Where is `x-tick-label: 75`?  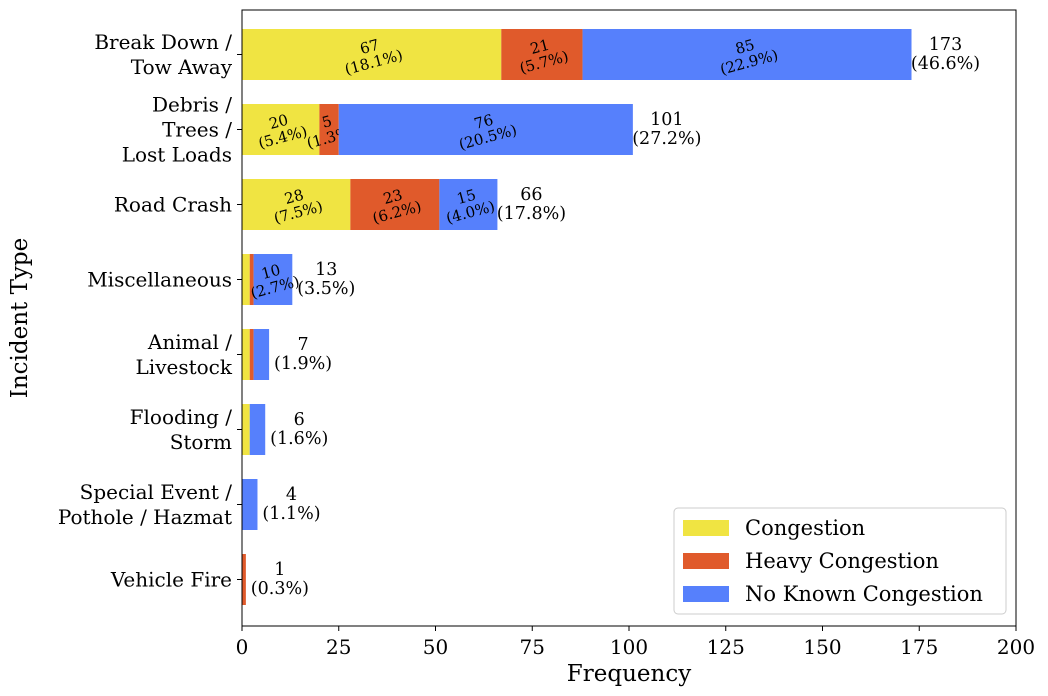
x-tick-label: 75 is located at coordinates (532, 647).